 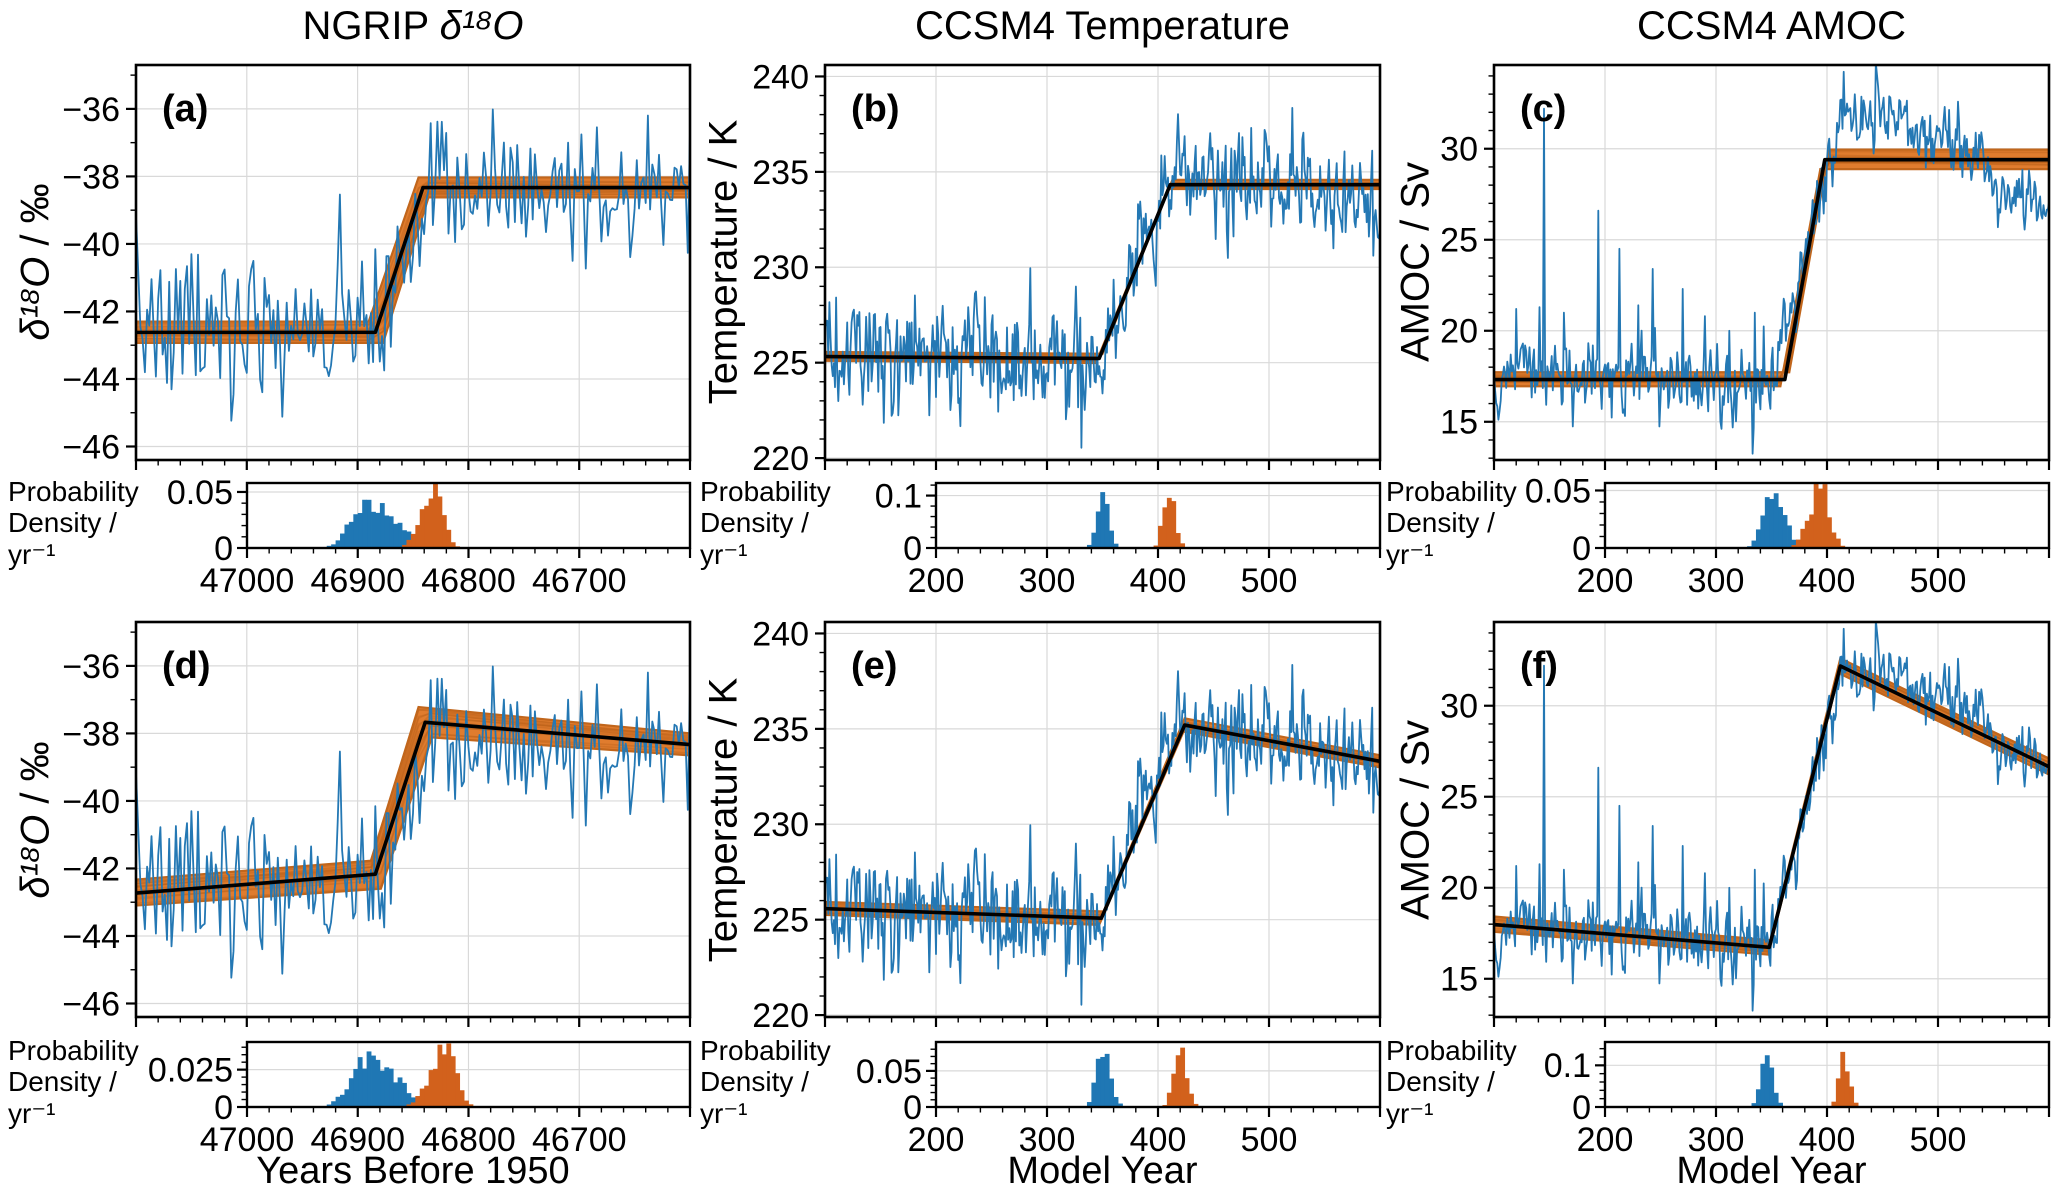 What do you see at coordinates (186, 666) in the screenshot?
I see `panel-letter: (d)` at bounding box center [186, 666].